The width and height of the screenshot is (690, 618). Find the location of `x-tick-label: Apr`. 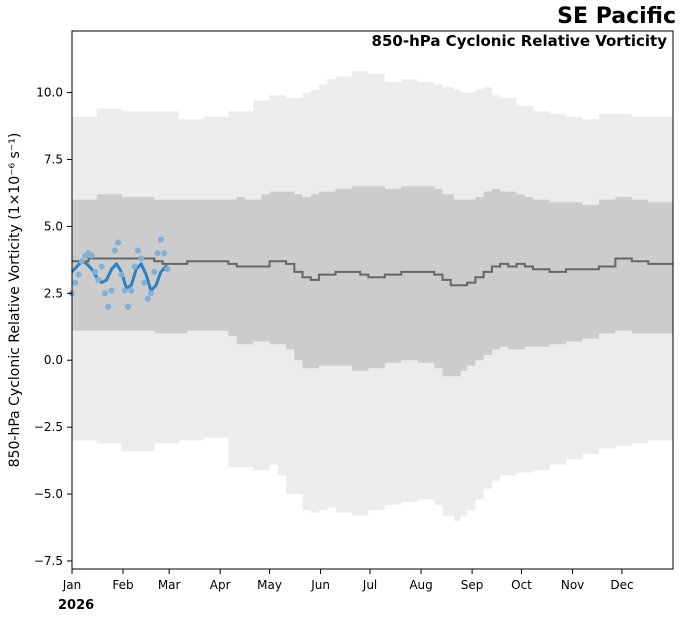

x-tick-label: Apr is located at coordinates (220, 585).